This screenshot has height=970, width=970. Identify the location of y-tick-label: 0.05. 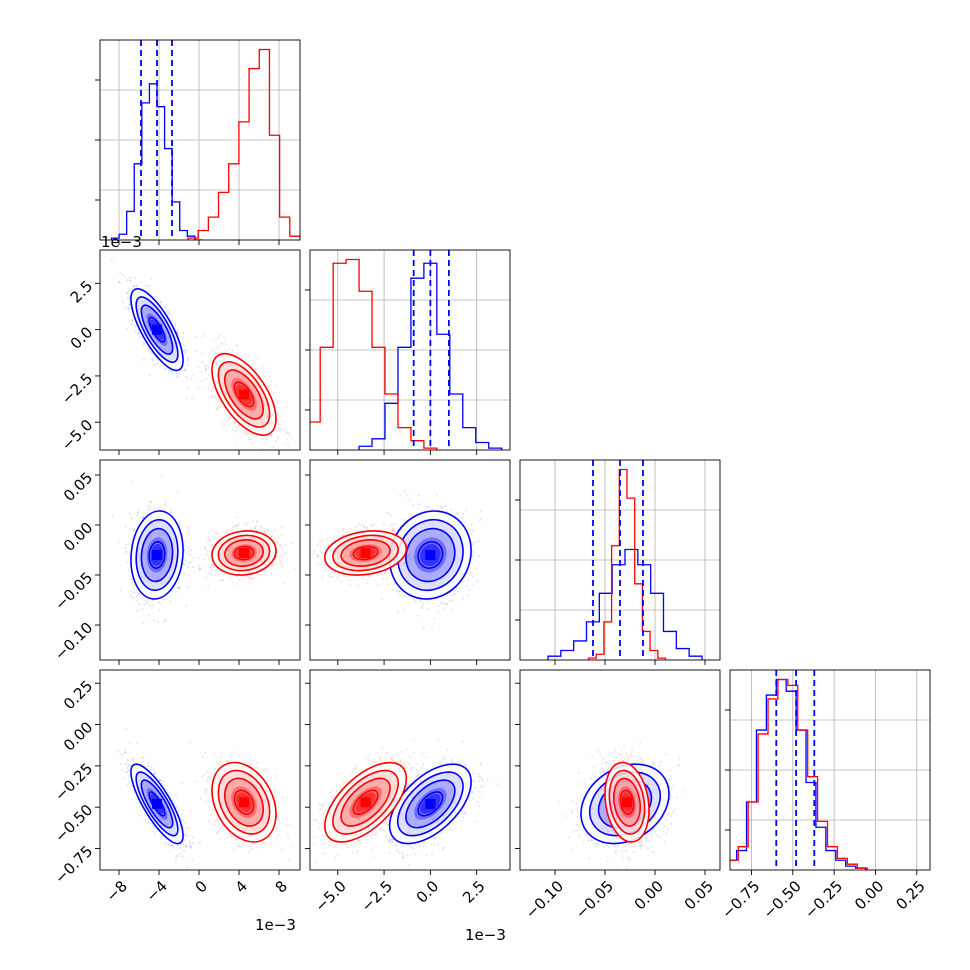
(78, 487).